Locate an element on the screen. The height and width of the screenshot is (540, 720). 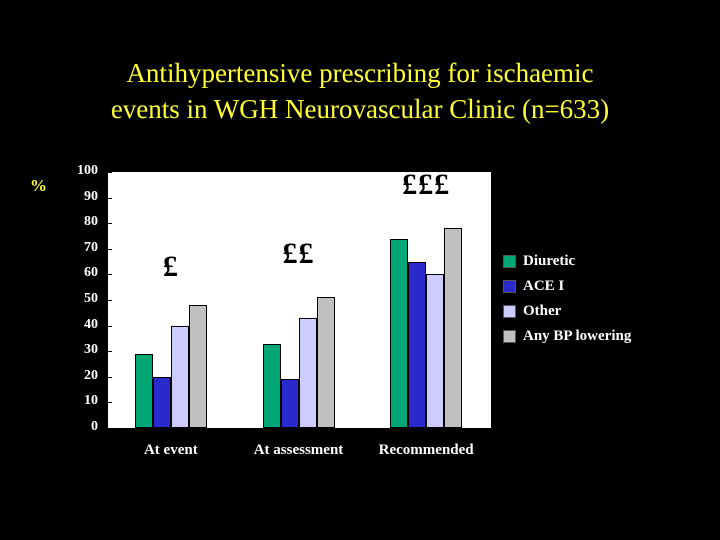
cost-annotation: £££ is located at coordinates (426, 184).